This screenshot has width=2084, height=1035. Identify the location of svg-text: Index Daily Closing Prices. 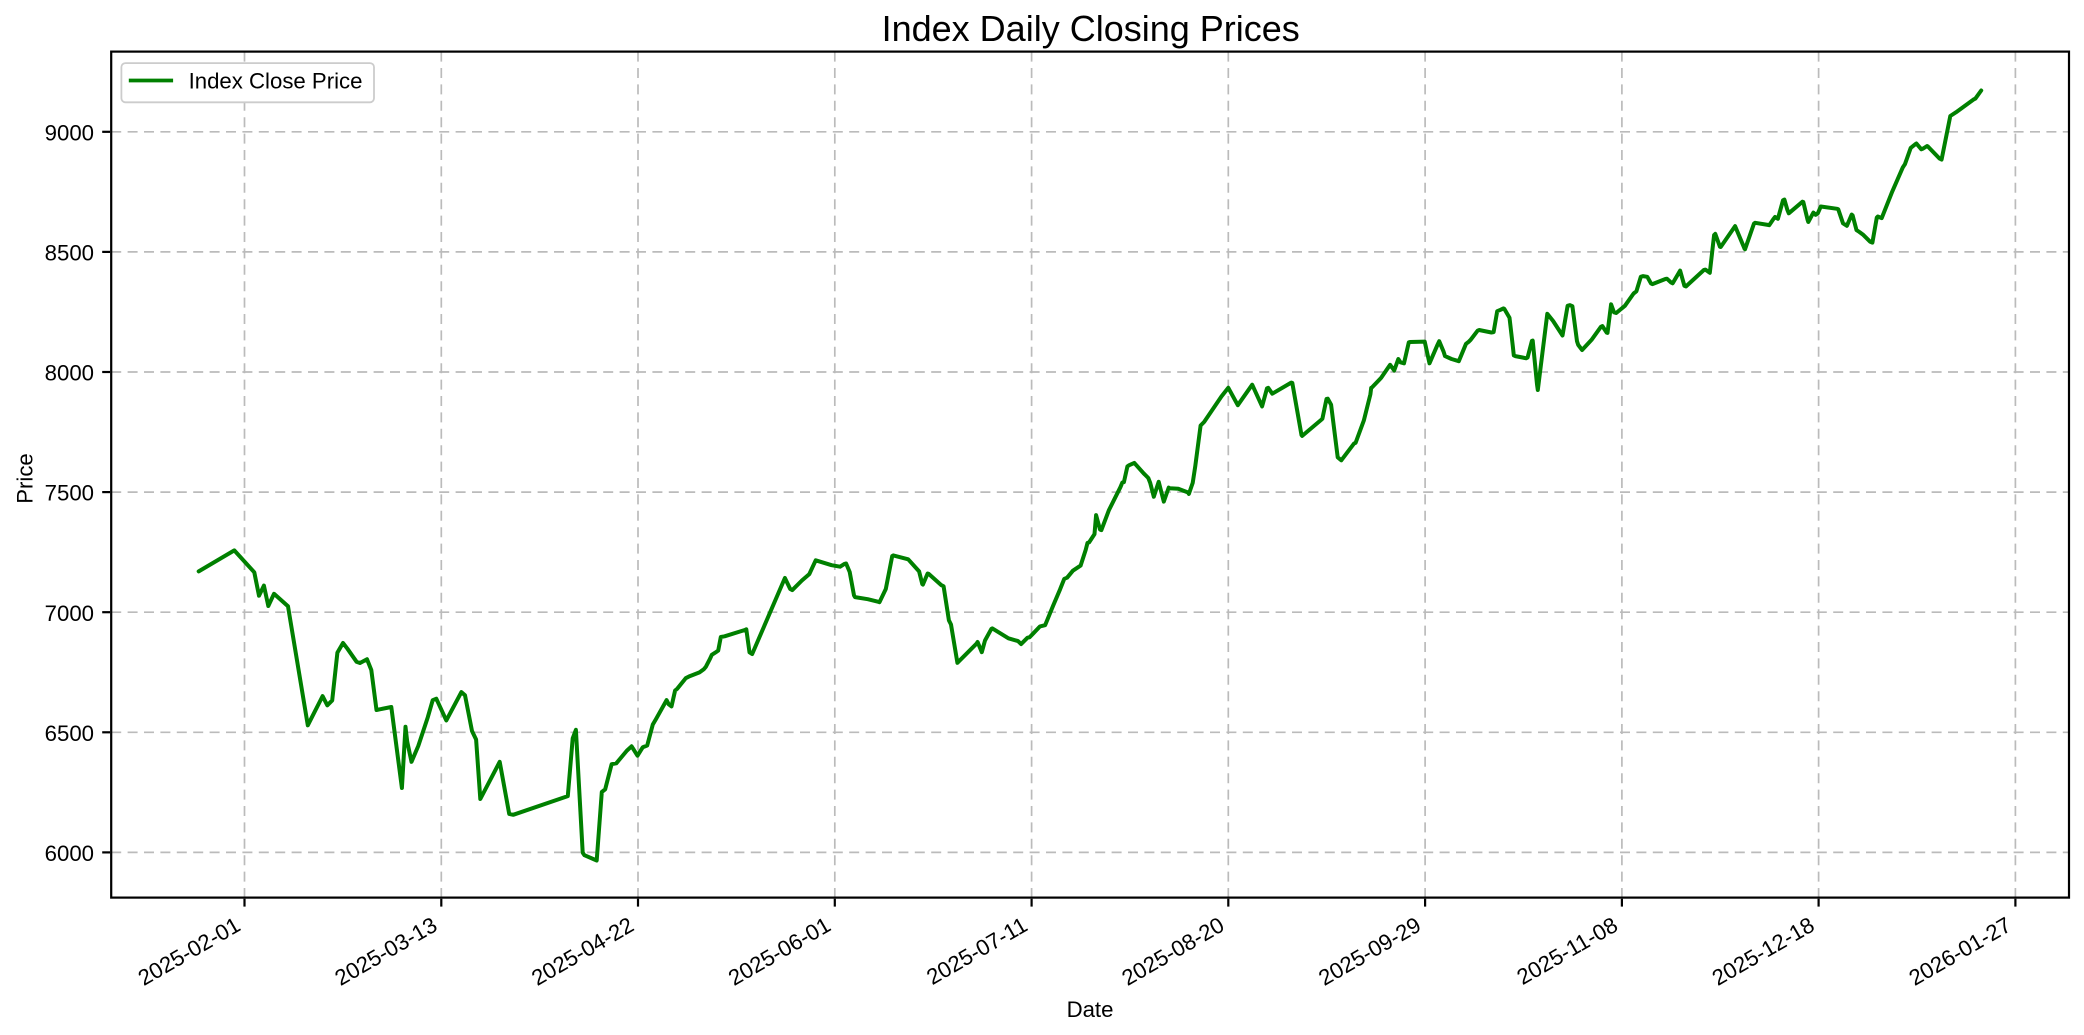
(1091, 28).